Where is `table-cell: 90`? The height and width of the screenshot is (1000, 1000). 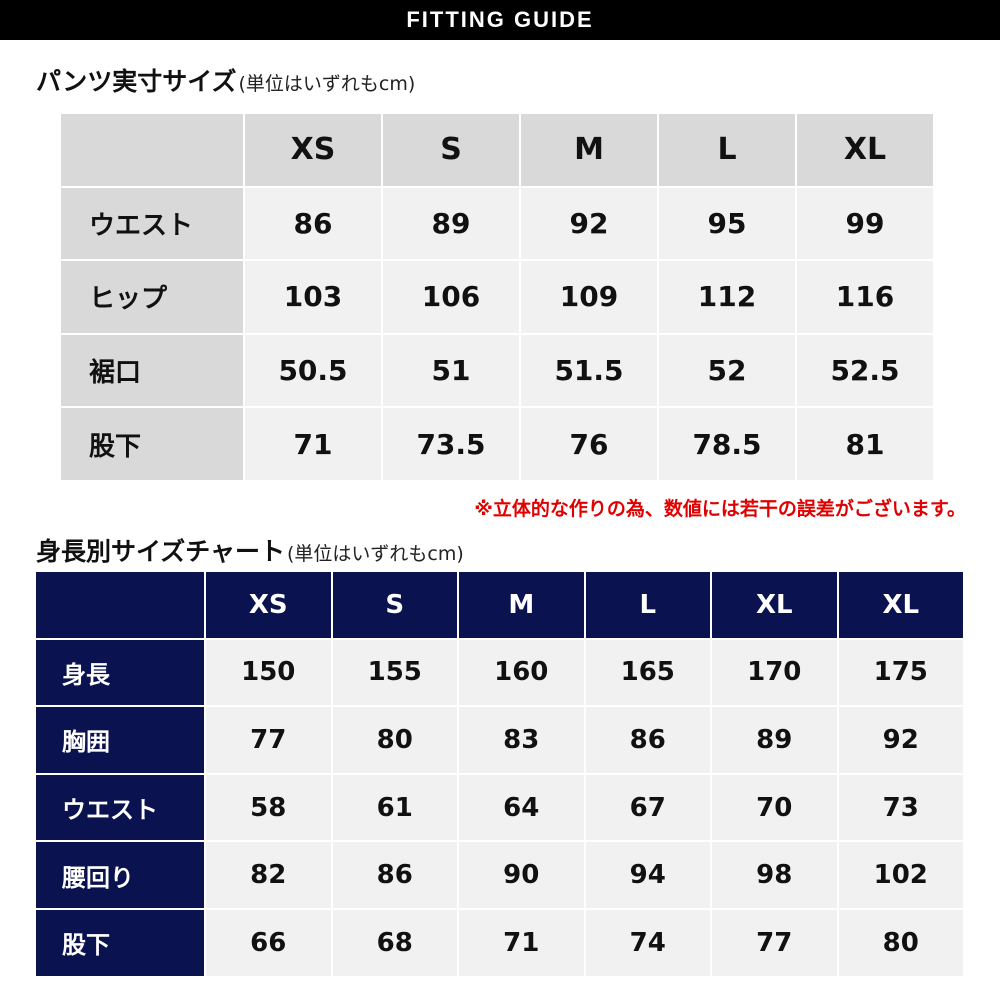 table-cell: 90 is located at coordinates (521, 875).